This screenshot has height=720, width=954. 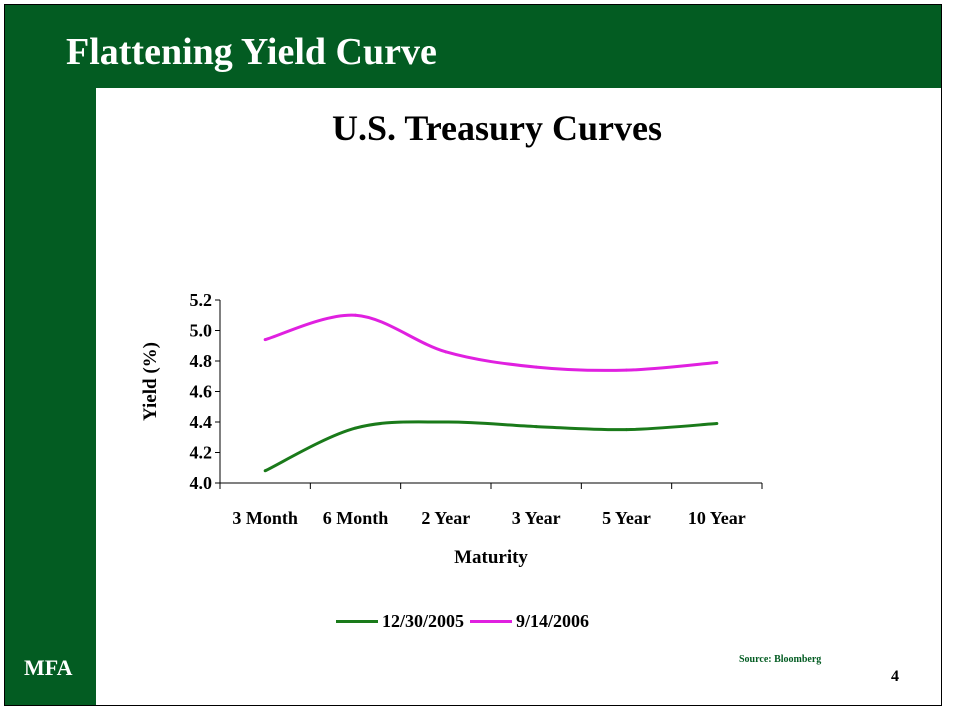 I want to click on legend-item-series-2: 9/14/2006, so click(x=529, y=621).